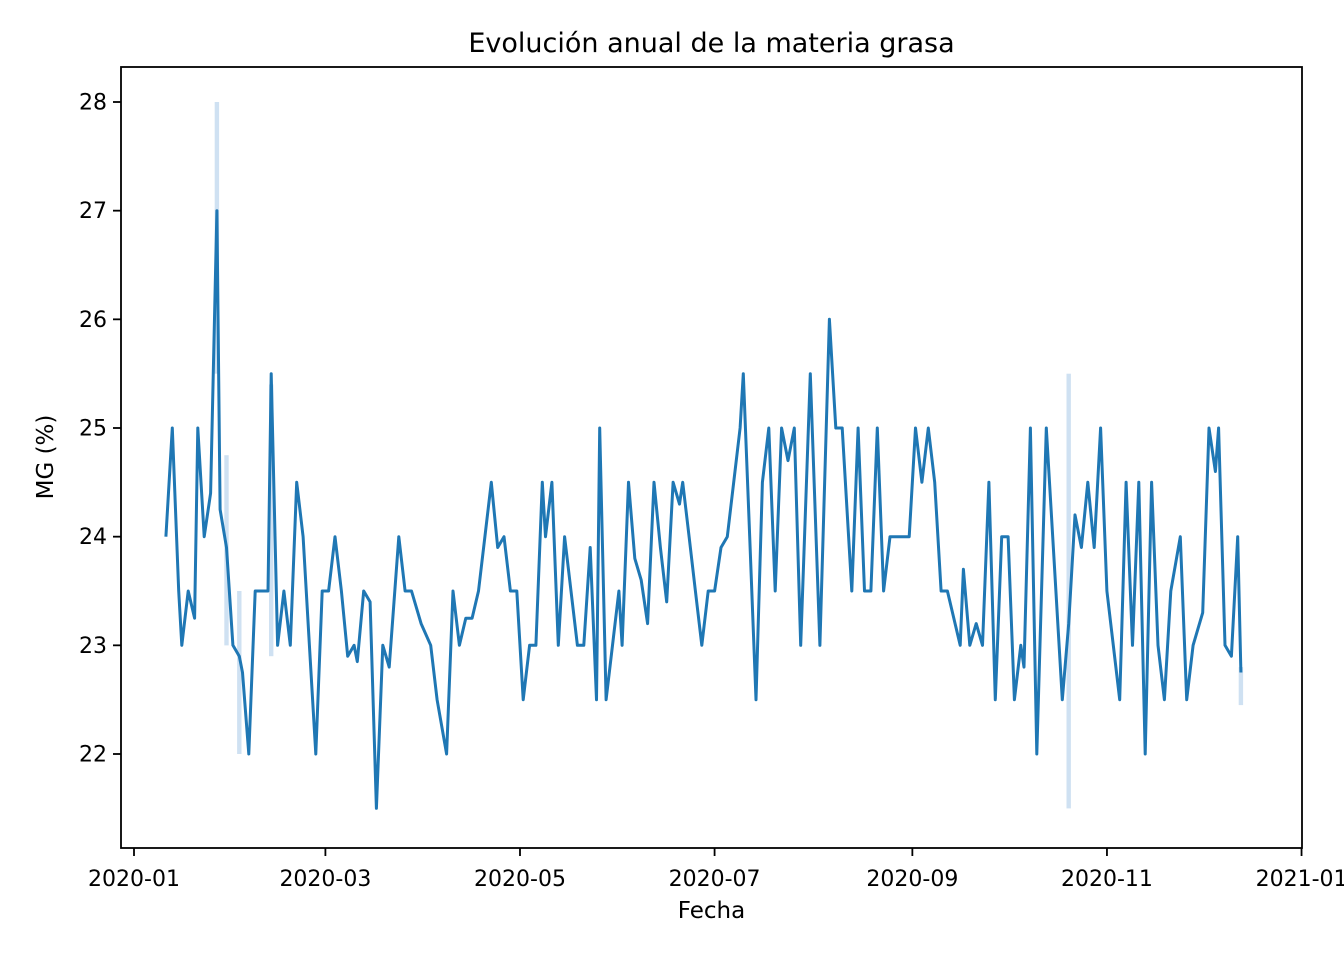 Image resolution: width=1344 pixels, height=960 pixels. Describe the element at coordinates (1107, 879) in the screenshot. I see `x-tick-label: 2020-11` at that location.